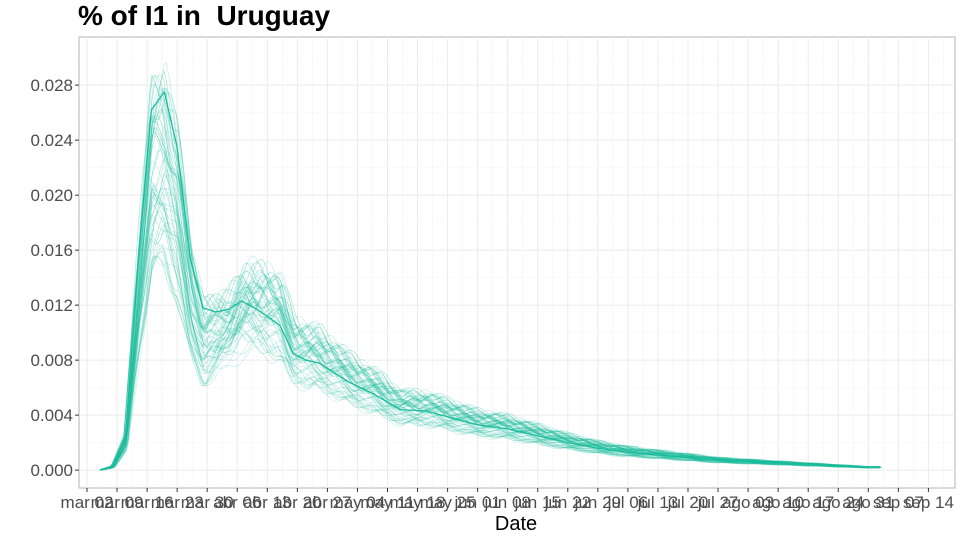  What do you see at coordinates (327, 502) in the screenshot?
I see `x-tick-label: abr 27` at bounding box center [327, 502].